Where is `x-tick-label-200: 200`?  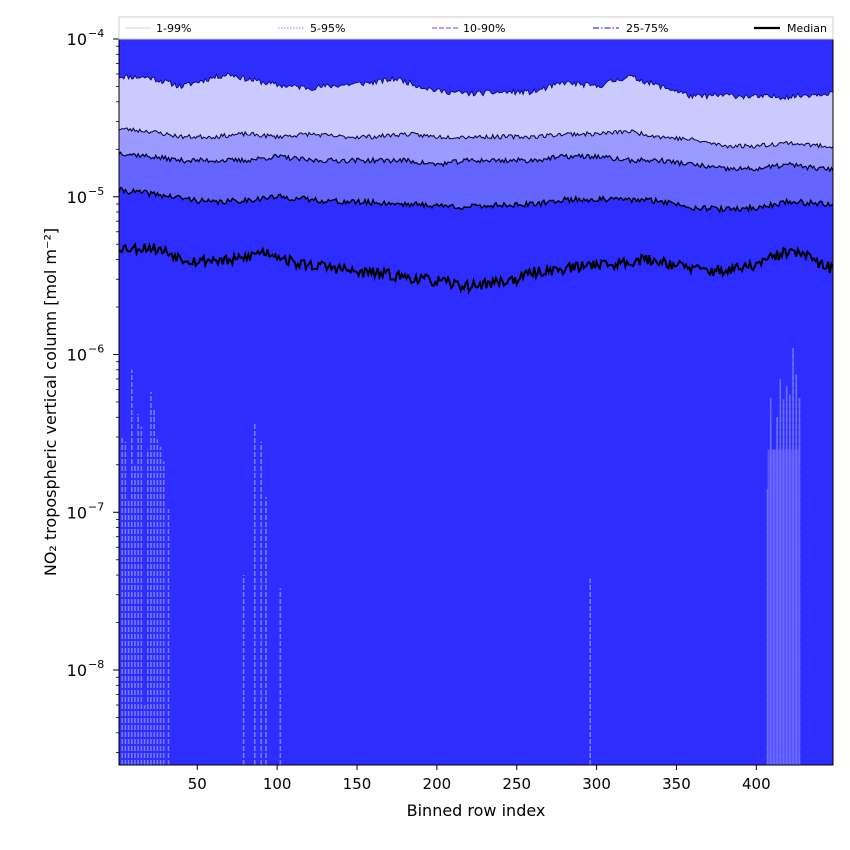
x-tick-label-200: 200 is located at coordinates (437, 784).